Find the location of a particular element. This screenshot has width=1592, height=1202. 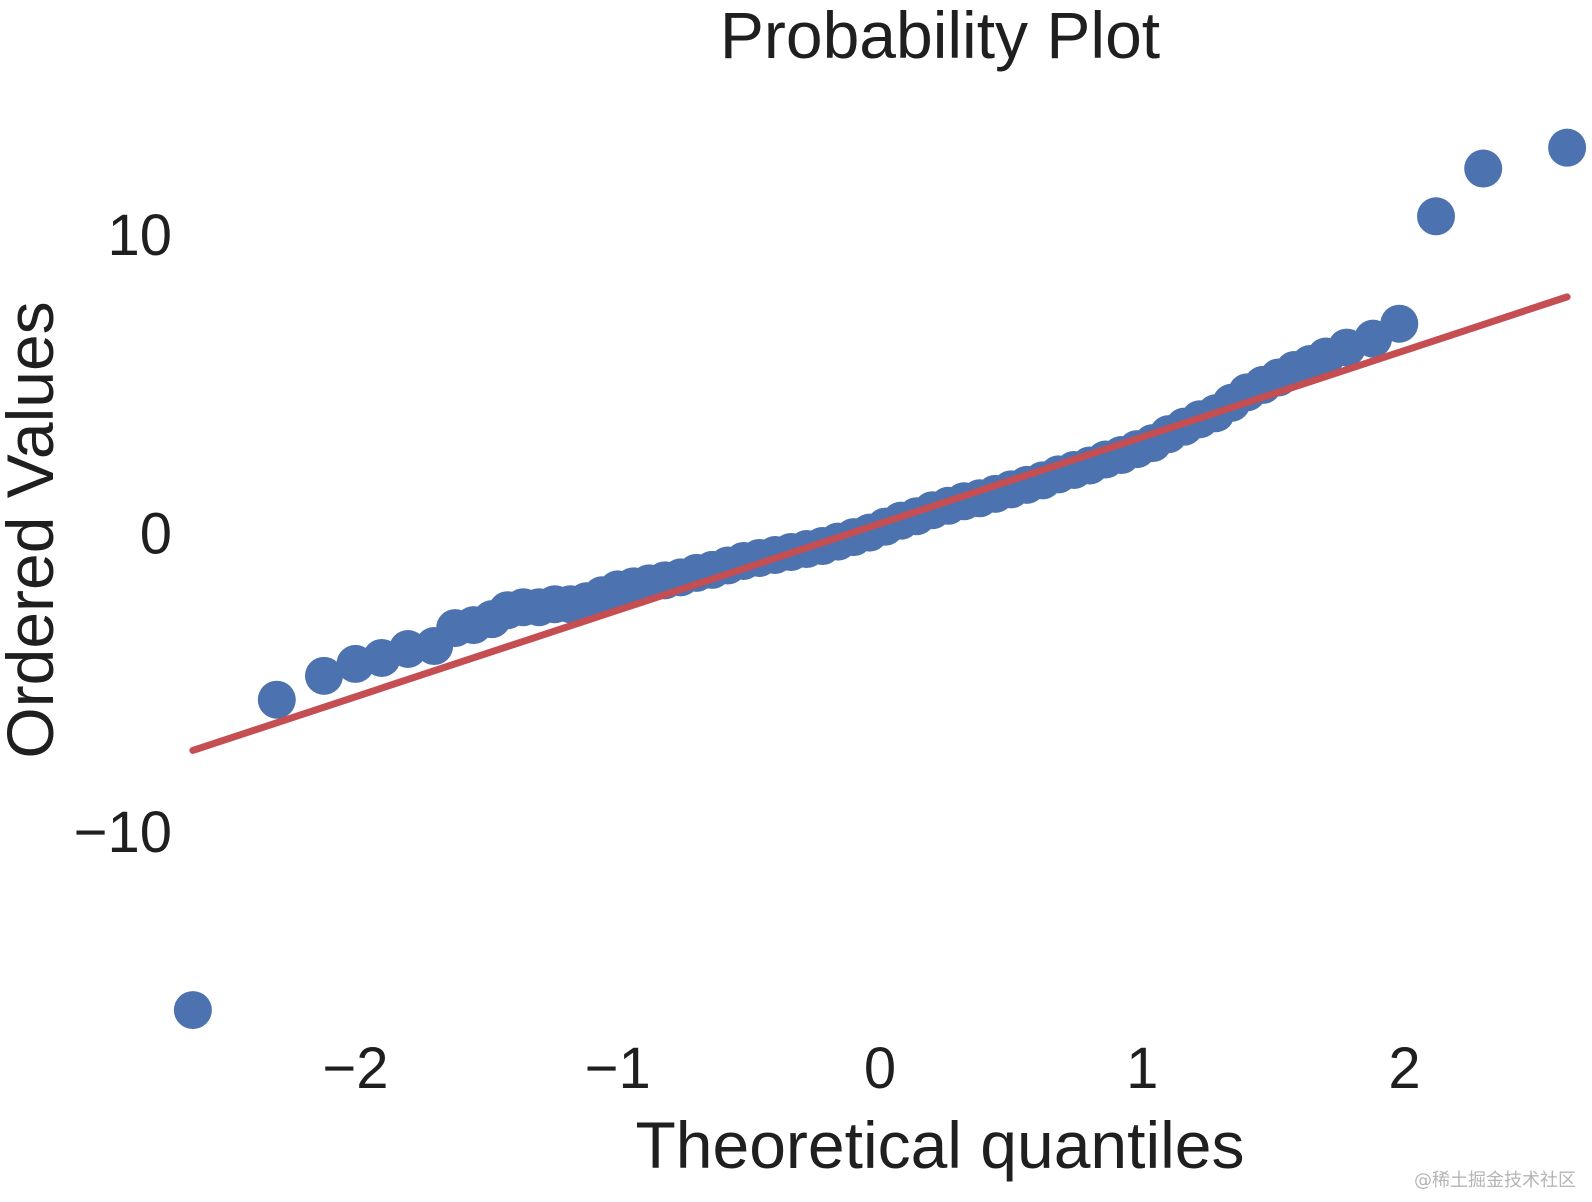

y-axis-label: Ordered Values is located at coordinates (33, 529).